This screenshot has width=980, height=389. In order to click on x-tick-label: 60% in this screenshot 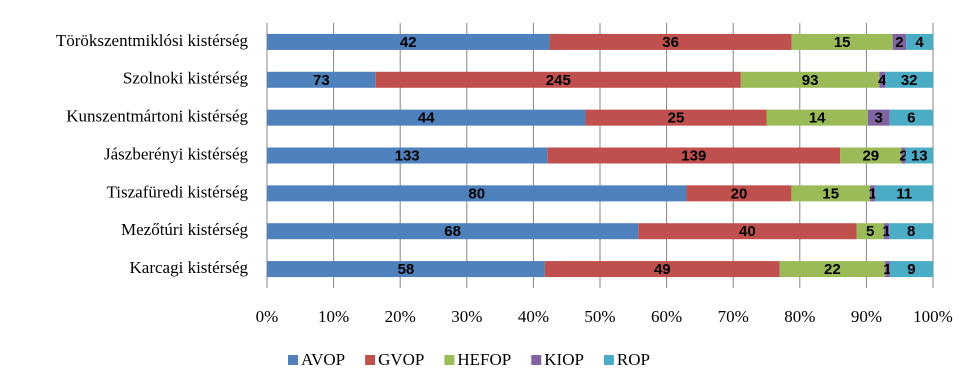, I will do `click(666, 316)`.